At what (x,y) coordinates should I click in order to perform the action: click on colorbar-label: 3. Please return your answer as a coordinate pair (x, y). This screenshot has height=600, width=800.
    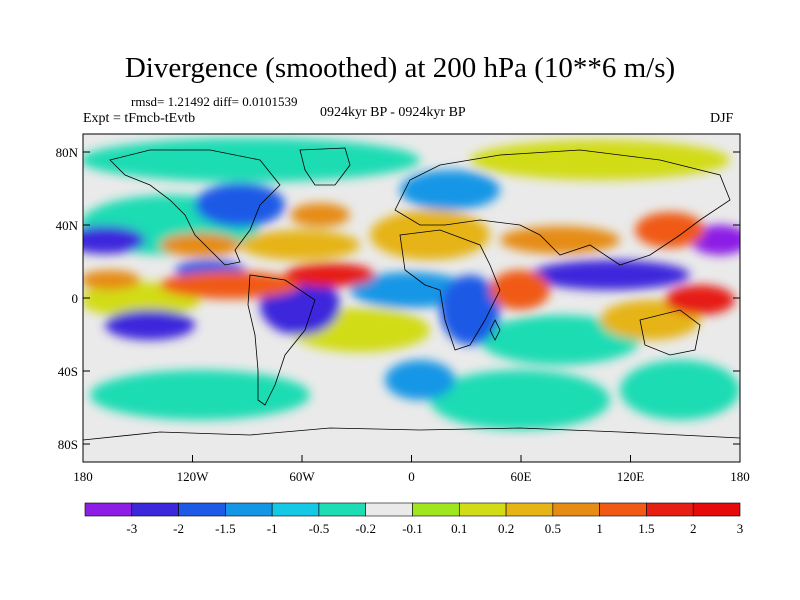
    Looking at the image, I should click on (740, 528).